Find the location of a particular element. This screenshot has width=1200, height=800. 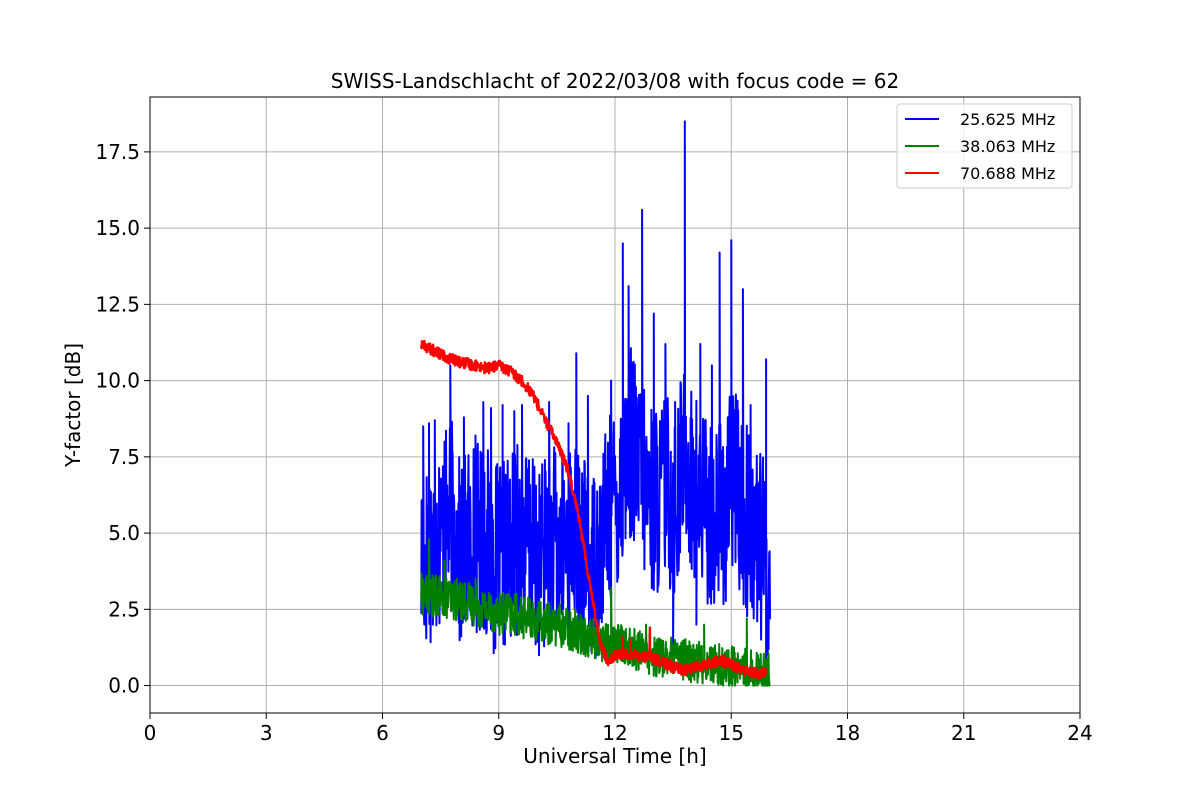

y-tick-label: 2.5 is located at coordinates (124, 609).